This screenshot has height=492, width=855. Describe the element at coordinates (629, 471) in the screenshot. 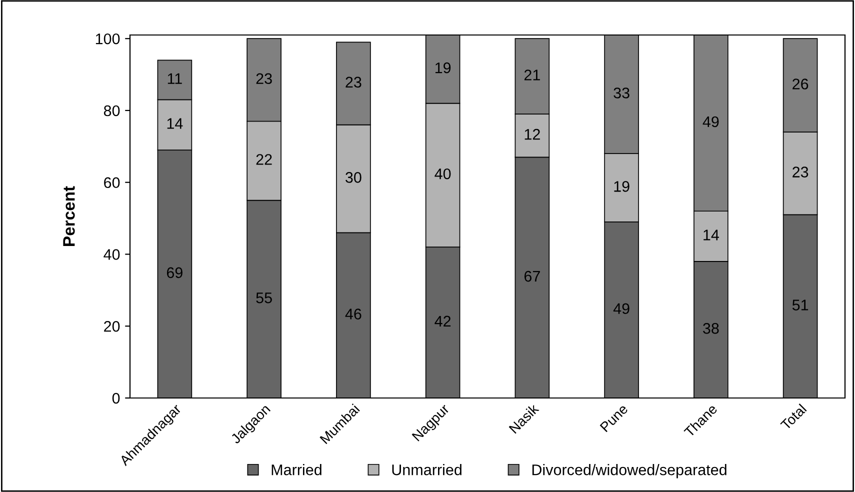

I see `legend-label: Divorced/widowed/separated` at that location.